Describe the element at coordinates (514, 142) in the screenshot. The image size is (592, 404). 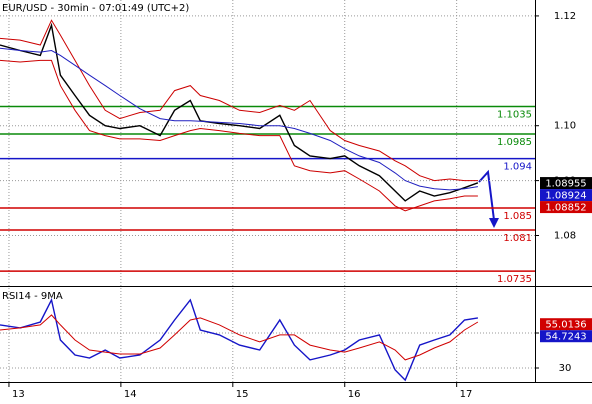
I see `level-label: 1.0985` at that location.